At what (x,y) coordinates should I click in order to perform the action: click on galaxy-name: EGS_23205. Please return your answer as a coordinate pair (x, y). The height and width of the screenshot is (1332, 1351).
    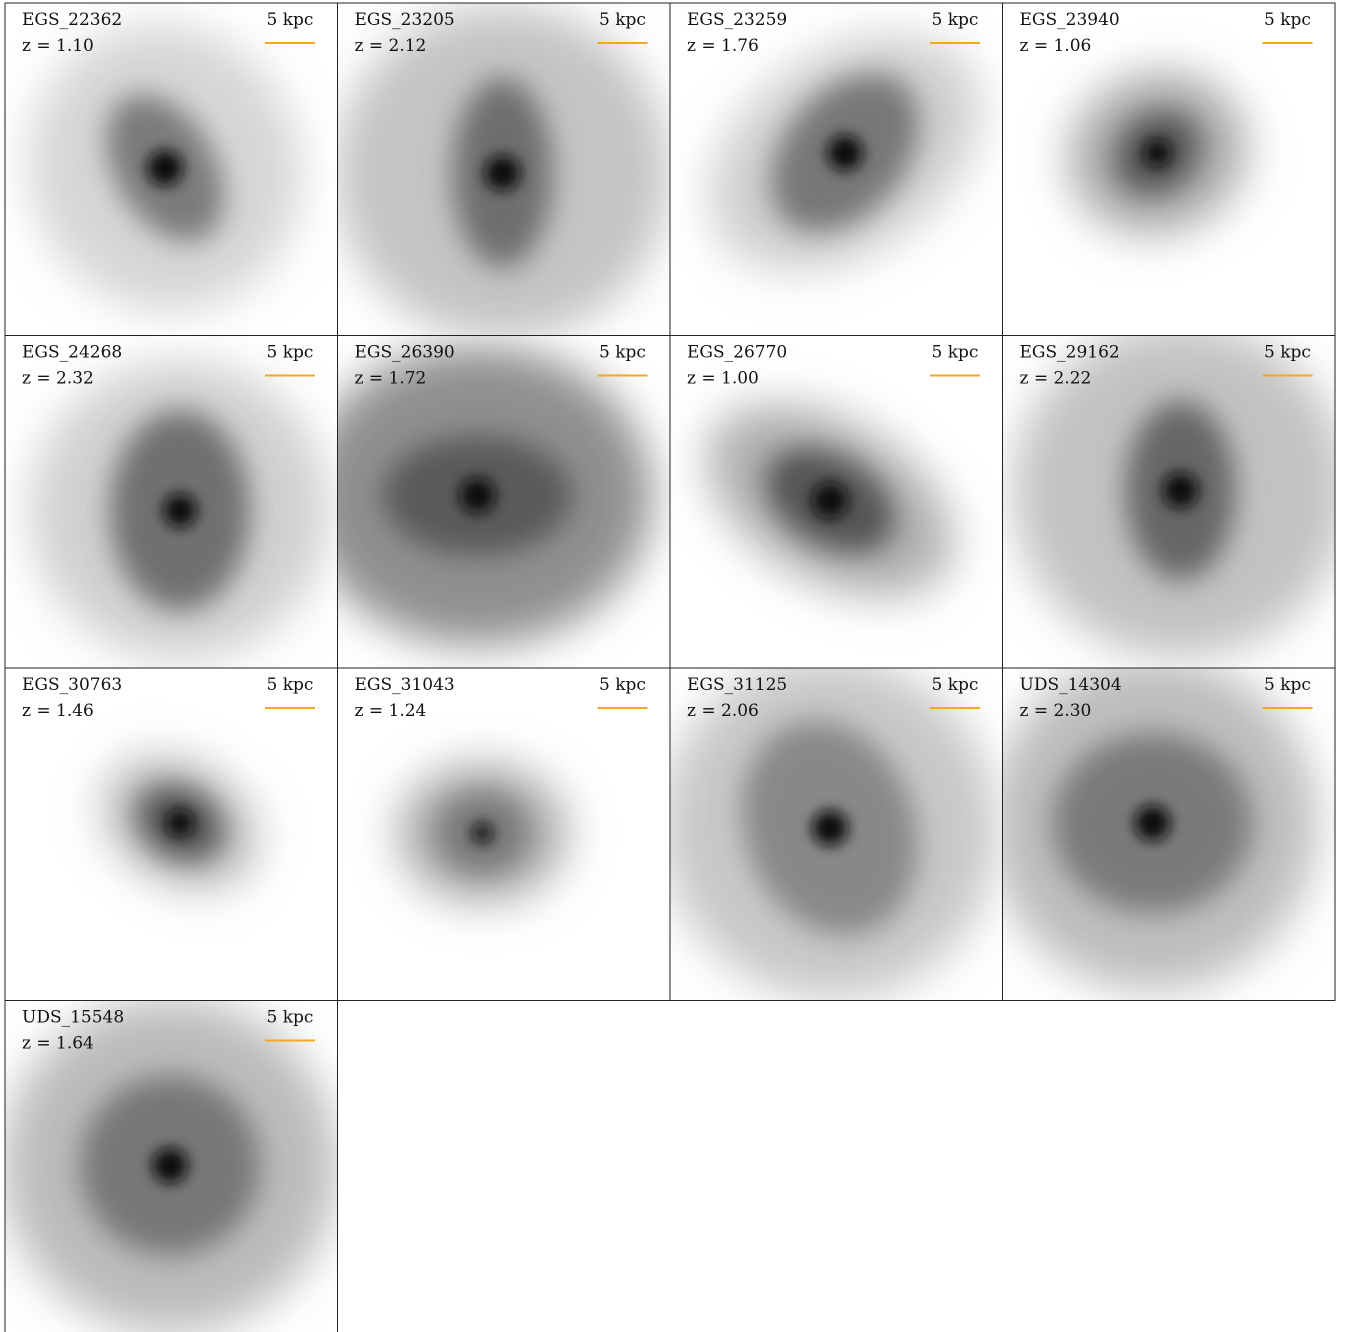
    Looking at the image, I should click on (405, 20).